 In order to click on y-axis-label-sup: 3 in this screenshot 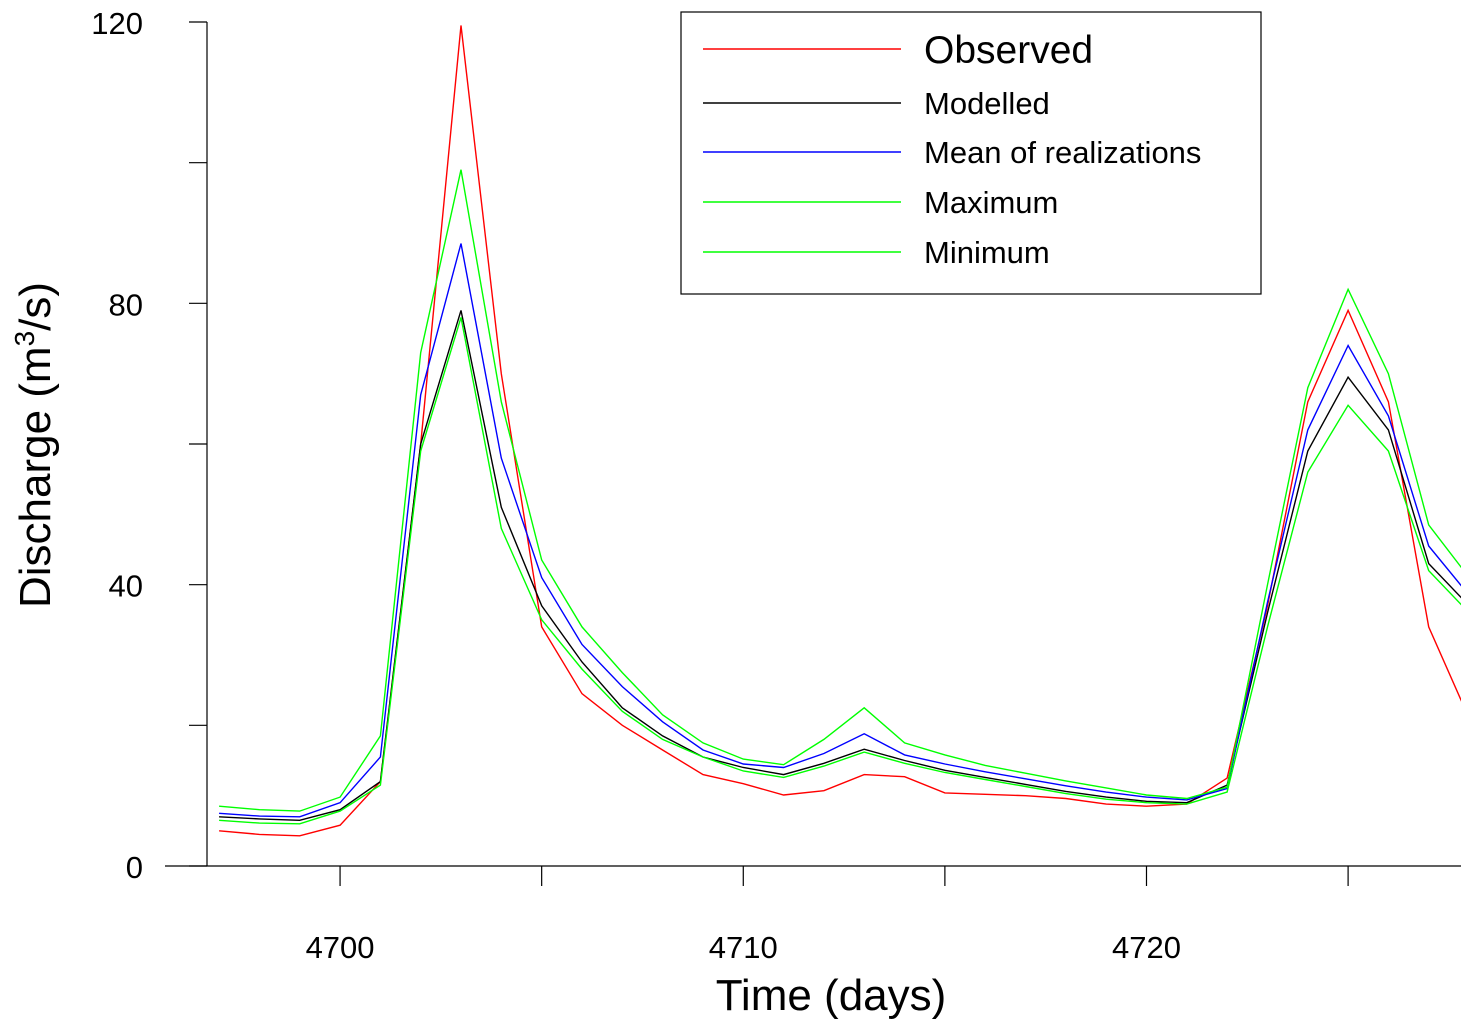, I will do `click(24, 339)`.